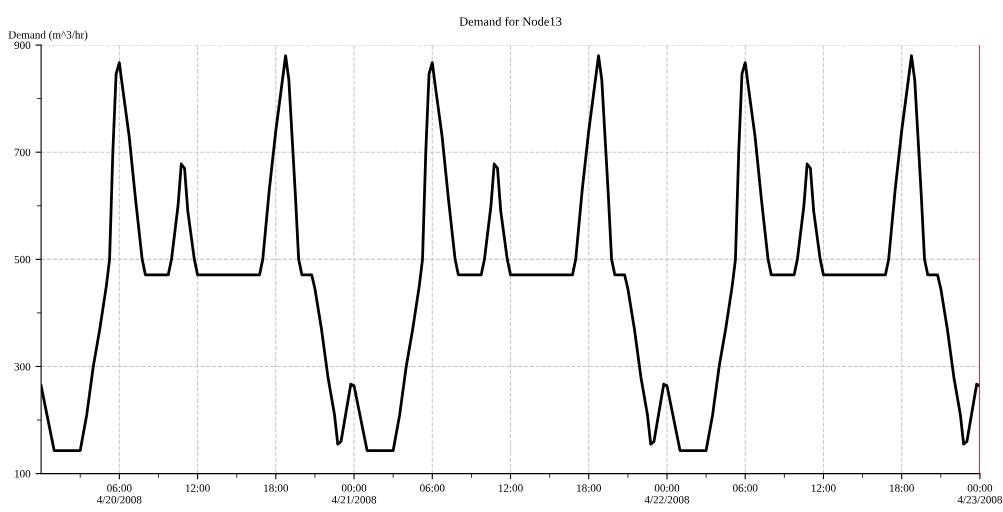 Image resolution: width=1003 pixels, height=512 pixels. Describe the element at coordinates (980, 494) in the screenshot. I see `x-tick-label: 00:00 4/23/2008` at that location.